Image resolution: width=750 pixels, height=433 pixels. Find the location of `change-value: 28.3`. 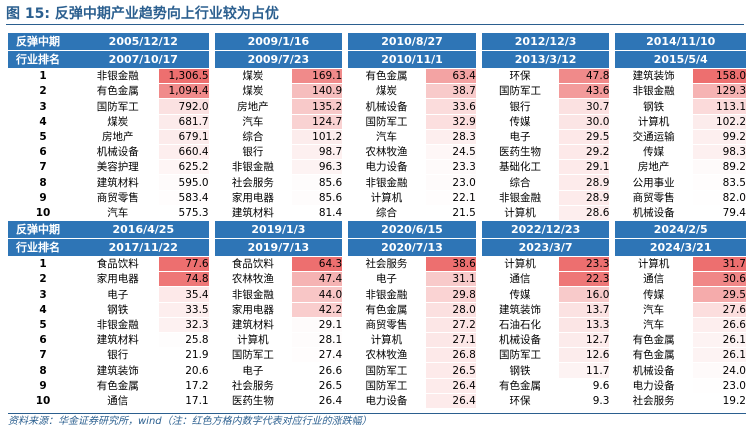

change-value: 28.3 is located at coordinates (451, 137).